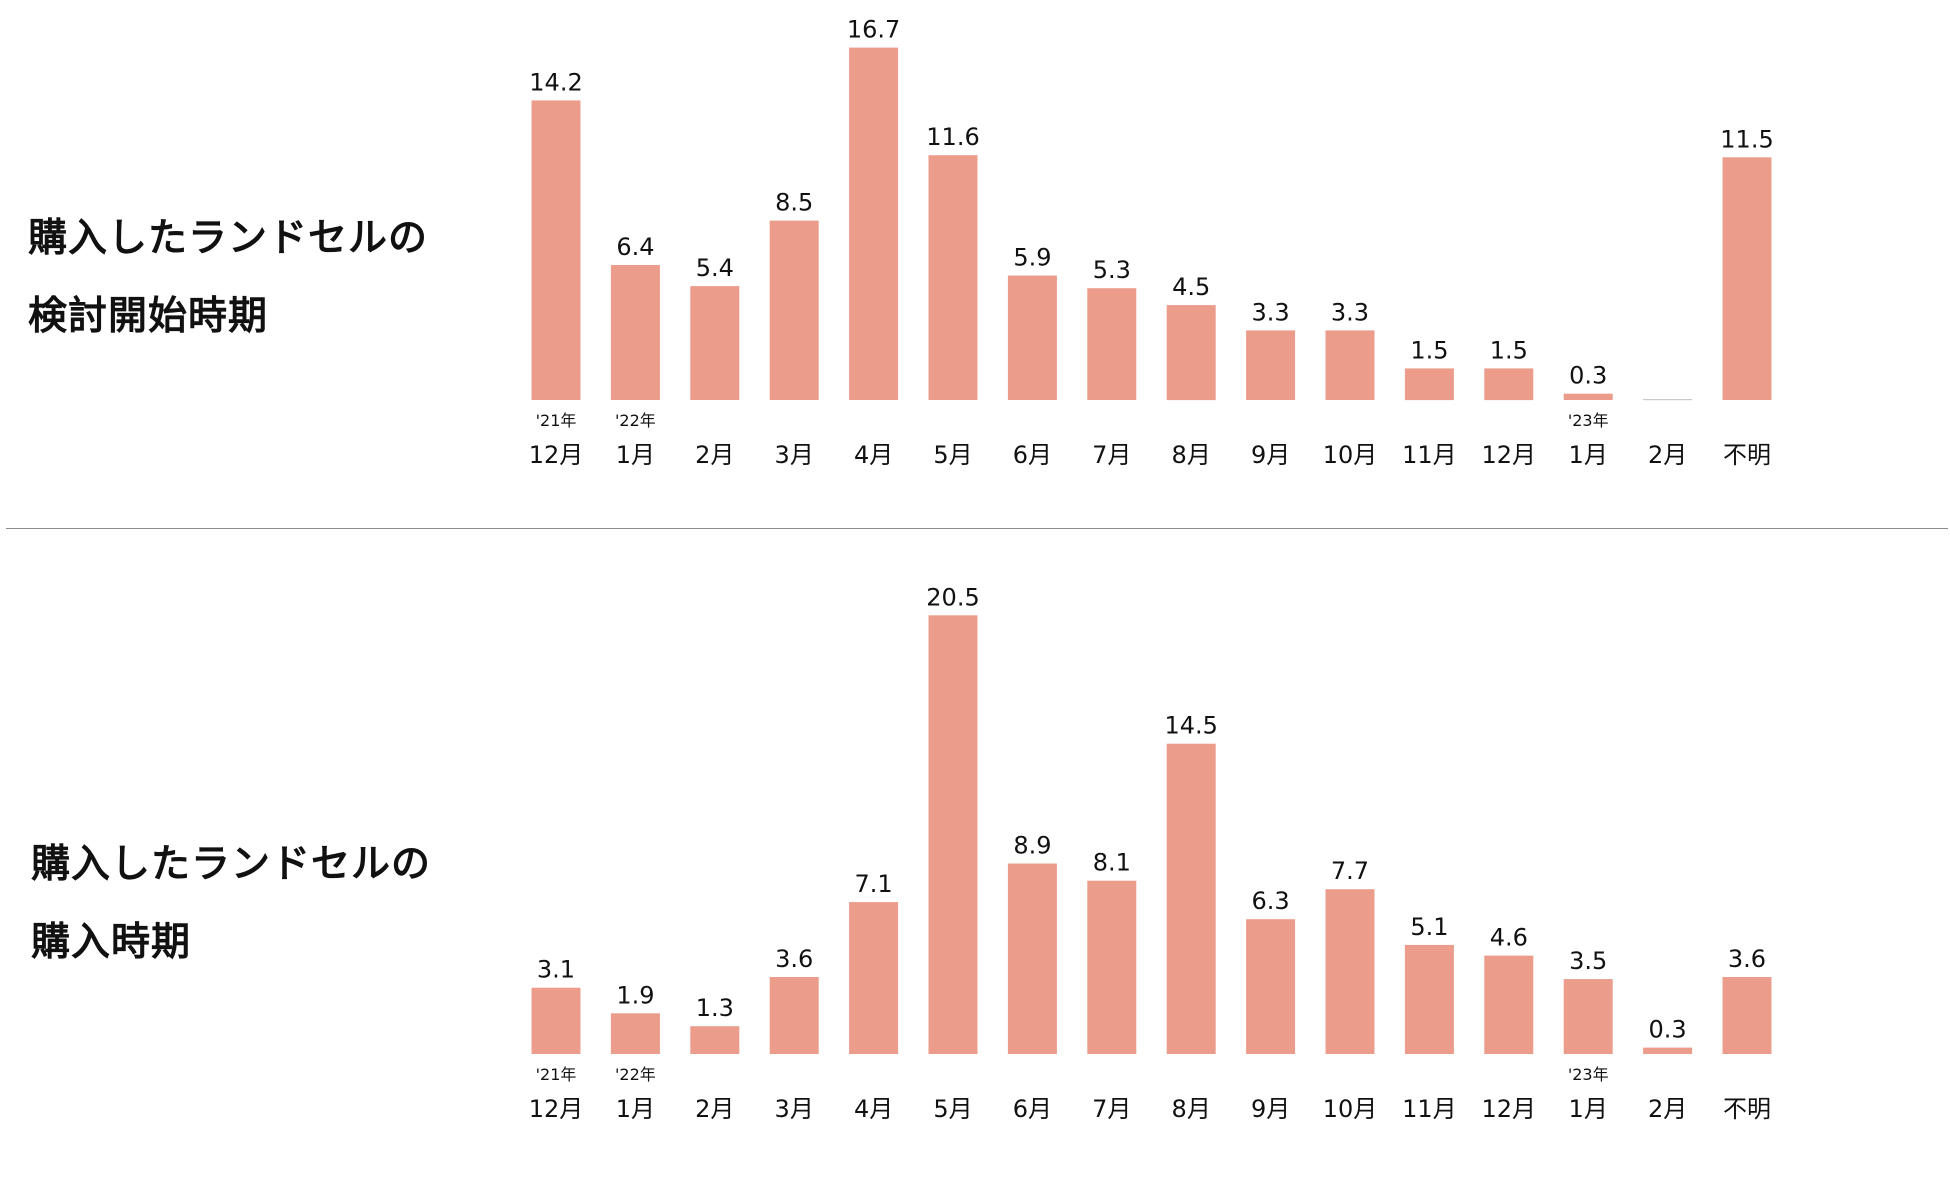 The width and height of the screenshot is (1950, 1184). Describe the element at coordinates (952, 597) in the screenshot. I see `data-label: 20.5` at that location.